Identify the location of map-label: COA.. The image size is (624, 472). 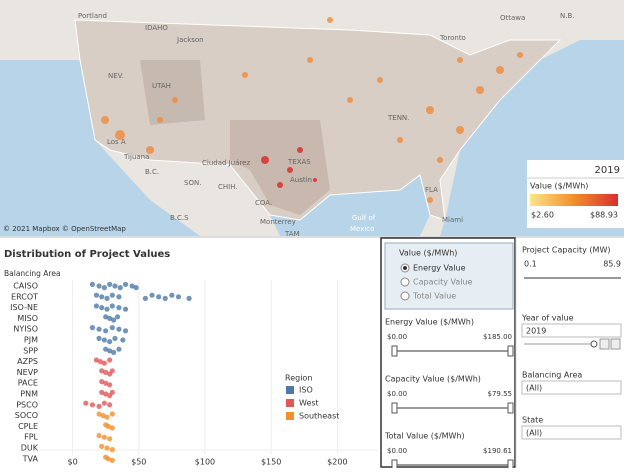
(263, 203).